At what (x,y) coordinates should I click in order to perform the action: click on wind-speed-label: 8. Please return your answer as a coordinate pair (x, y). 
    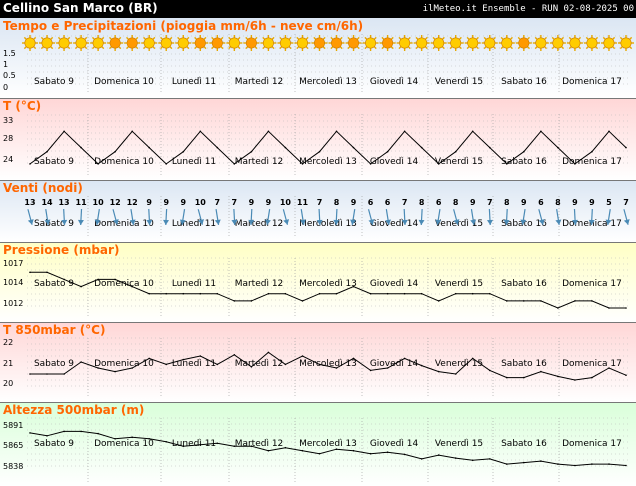
    Looking at the image, I should click on (422, 202).